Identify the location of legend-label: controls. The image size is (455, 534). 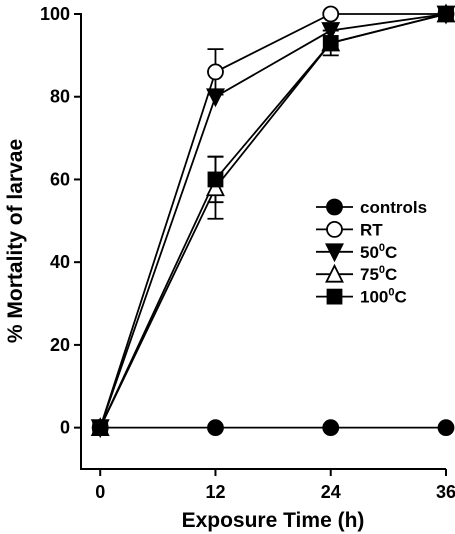
(393, 207).